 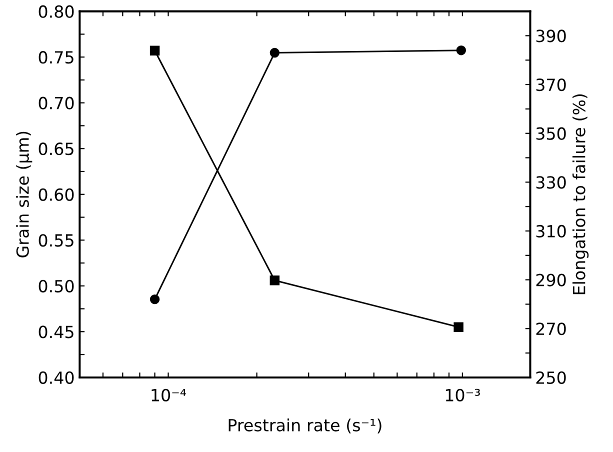 I want to click on y-axis-title: Grain size (µm), so click(x=24, y=195).